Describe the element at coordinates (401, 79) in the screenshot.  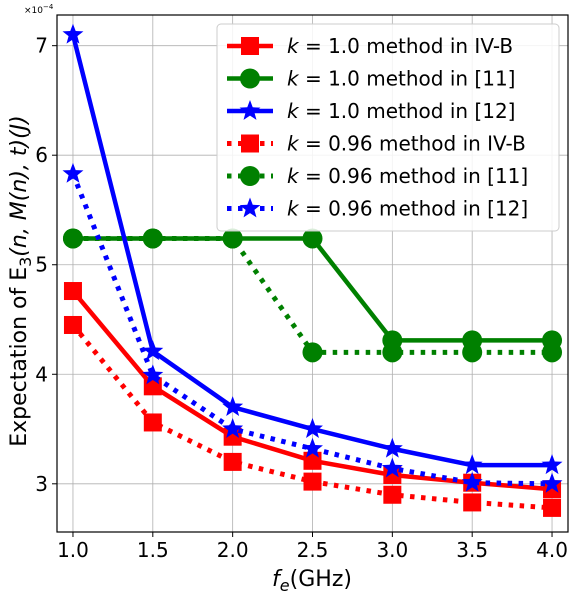
I see `legend-label: k = 1.0 method in [11]` at that location.